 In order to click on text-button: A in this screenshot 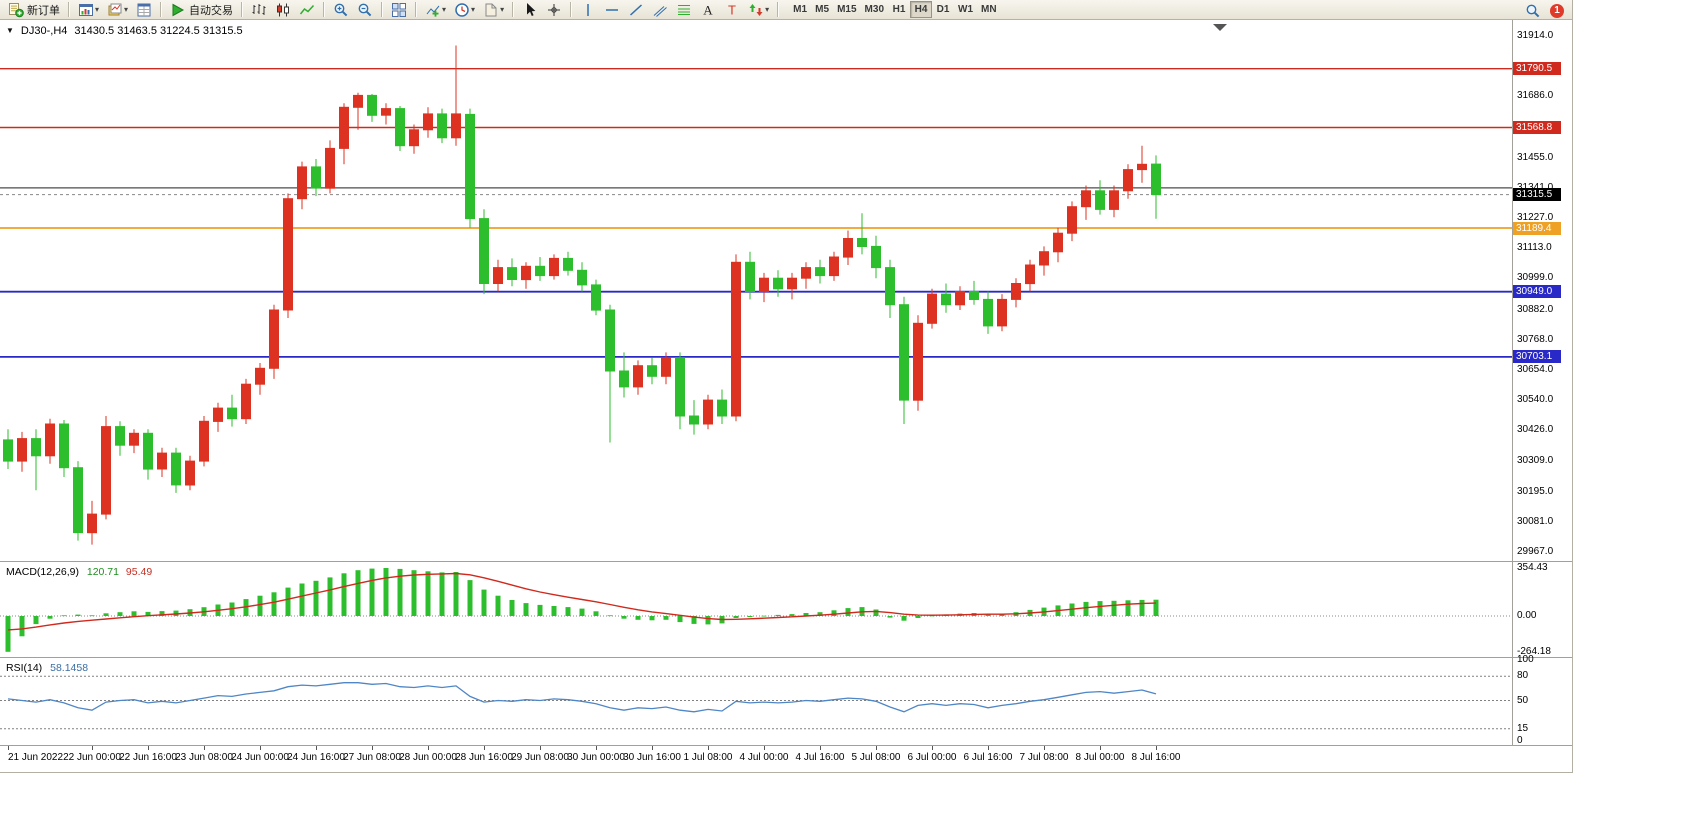, I will do `click(708, 10)`.